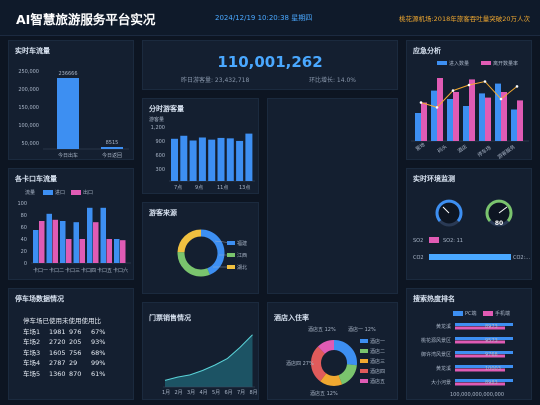  Describe the element at coordinates (434, 240) in the screenshot. I see `so2-bar` at that location.